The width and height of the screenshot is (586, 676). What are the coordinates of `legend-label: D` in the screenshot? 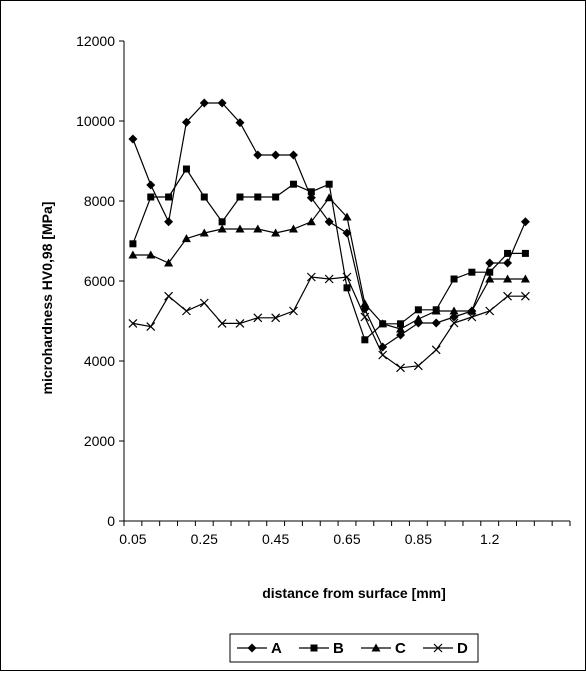 It's located at (462, 648).